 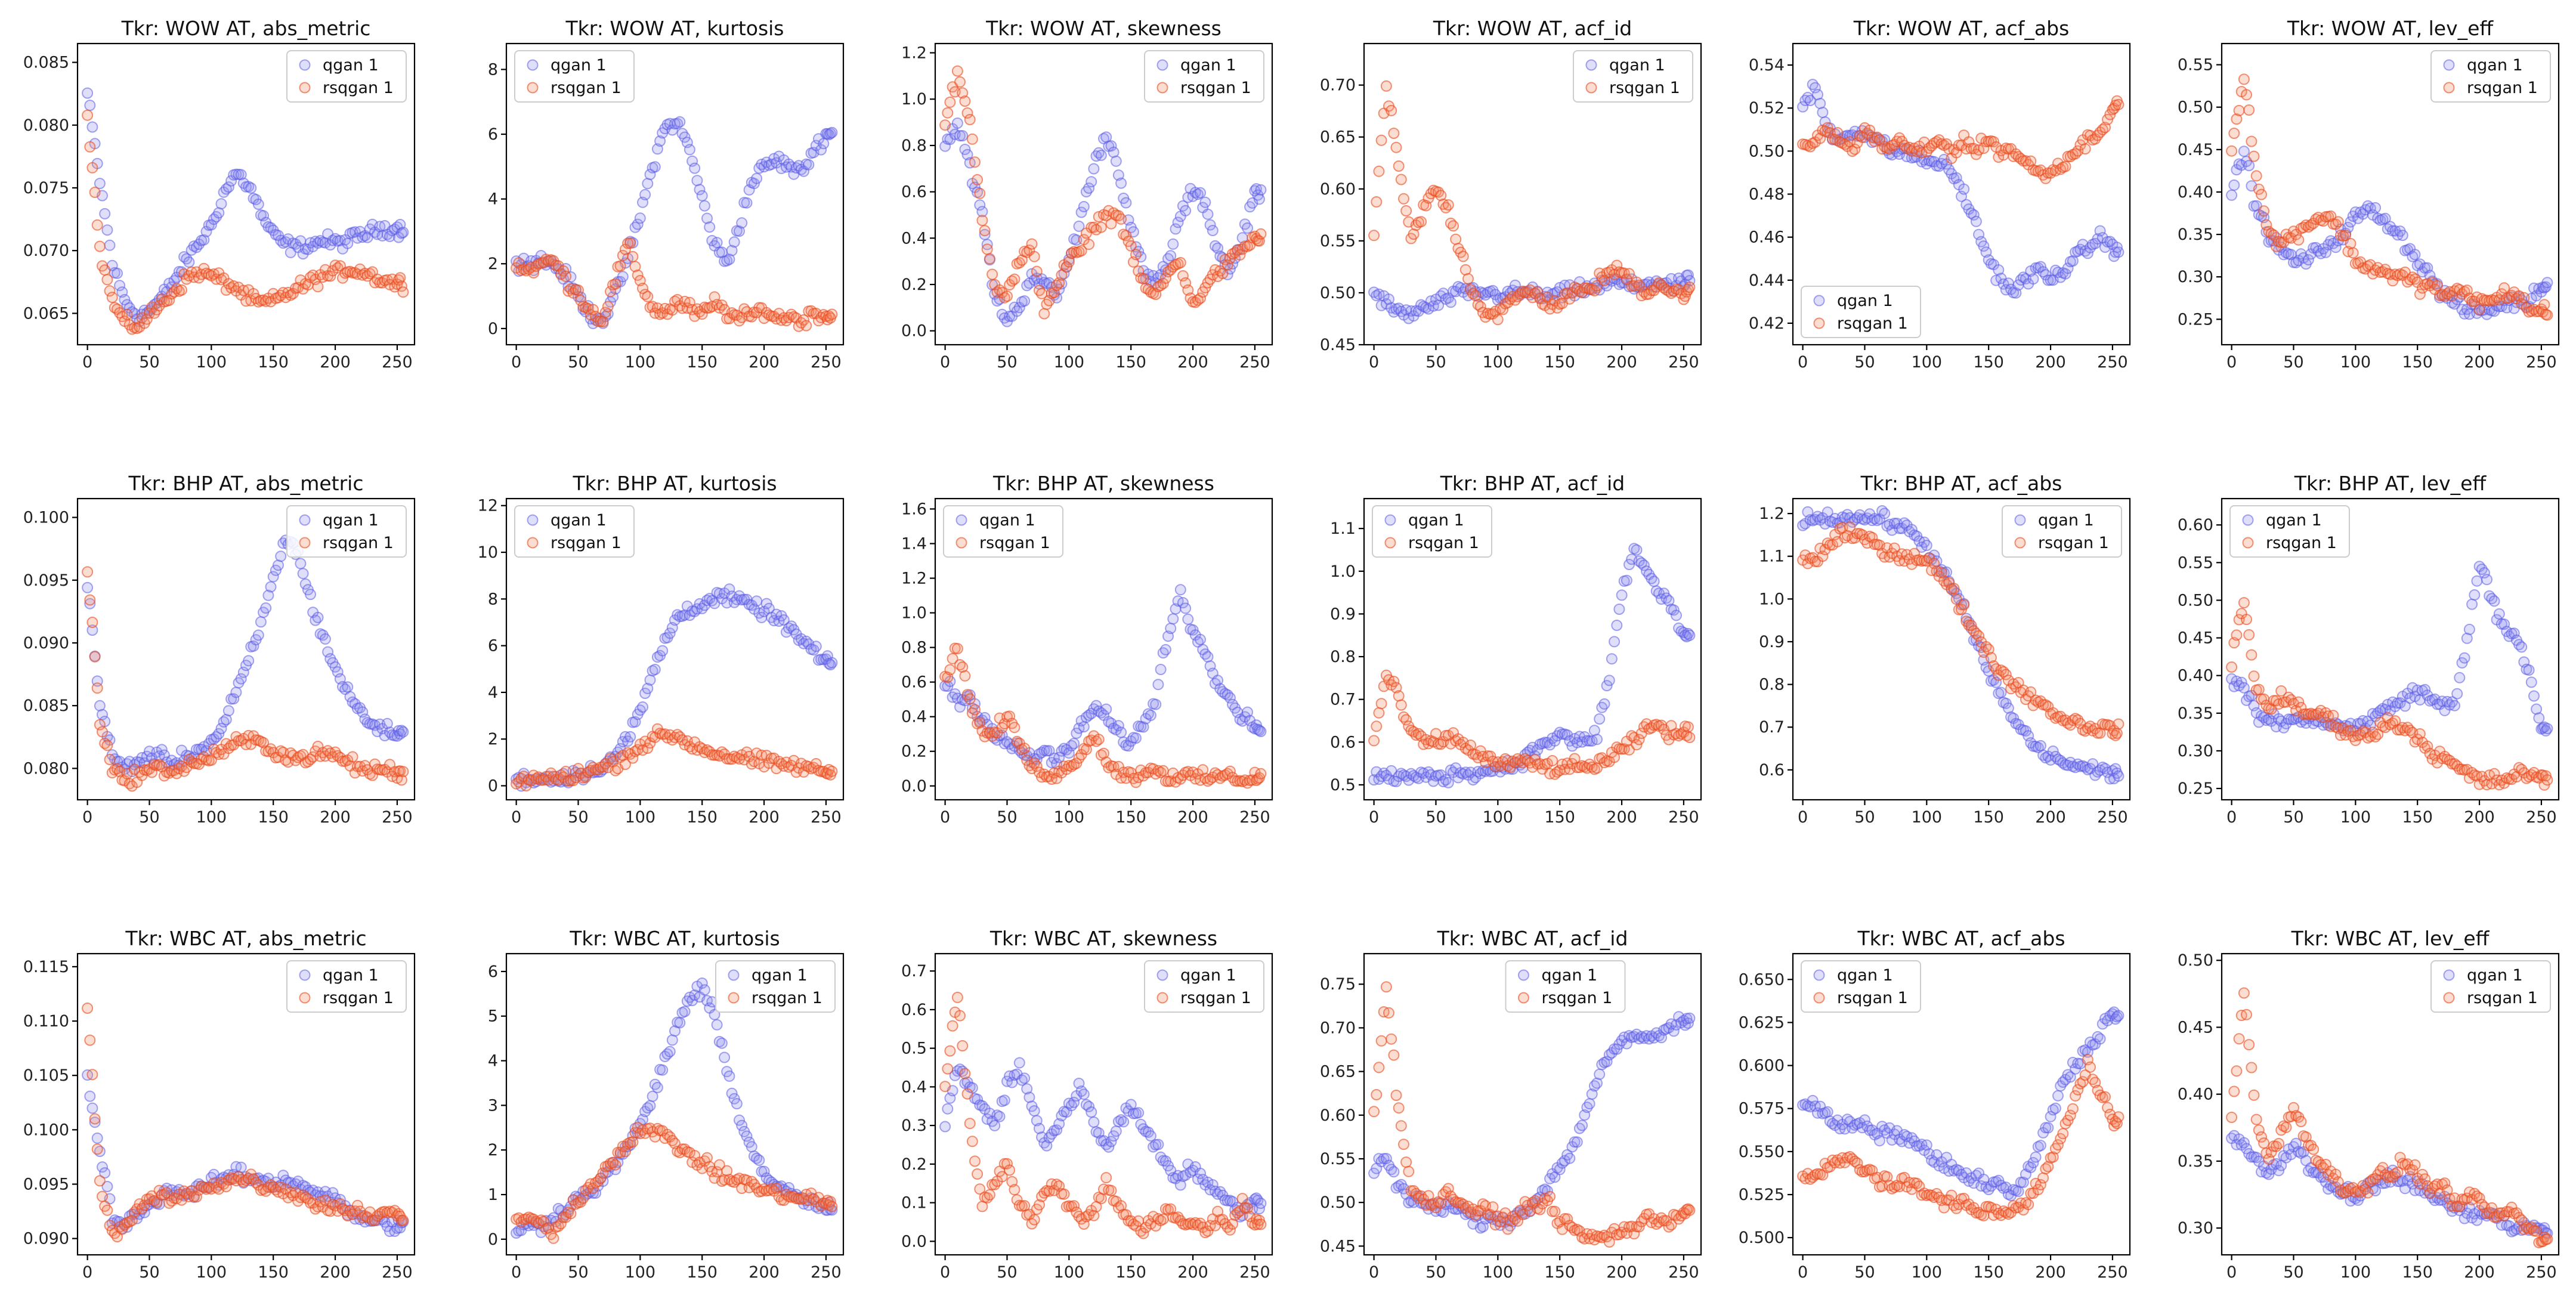 What do you see at coordinates (493, 1016) in the screenshot?
I see `y-tick-label: 5` at bounding box center [493, 1016].